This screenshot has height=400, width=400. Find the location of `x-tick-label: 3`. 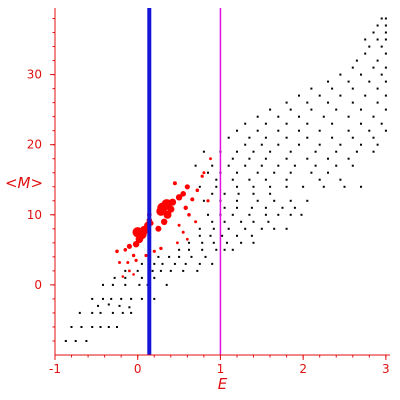

x-tick-label: 3 is located at coordinates (386, 369).